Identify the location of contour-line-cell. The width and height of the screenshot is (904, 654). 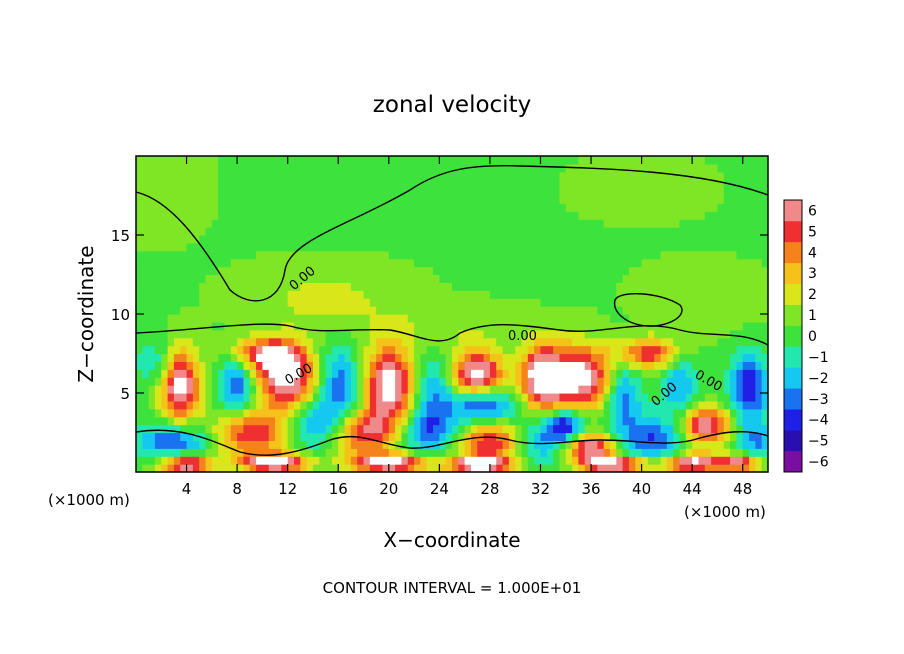
(648, 309).